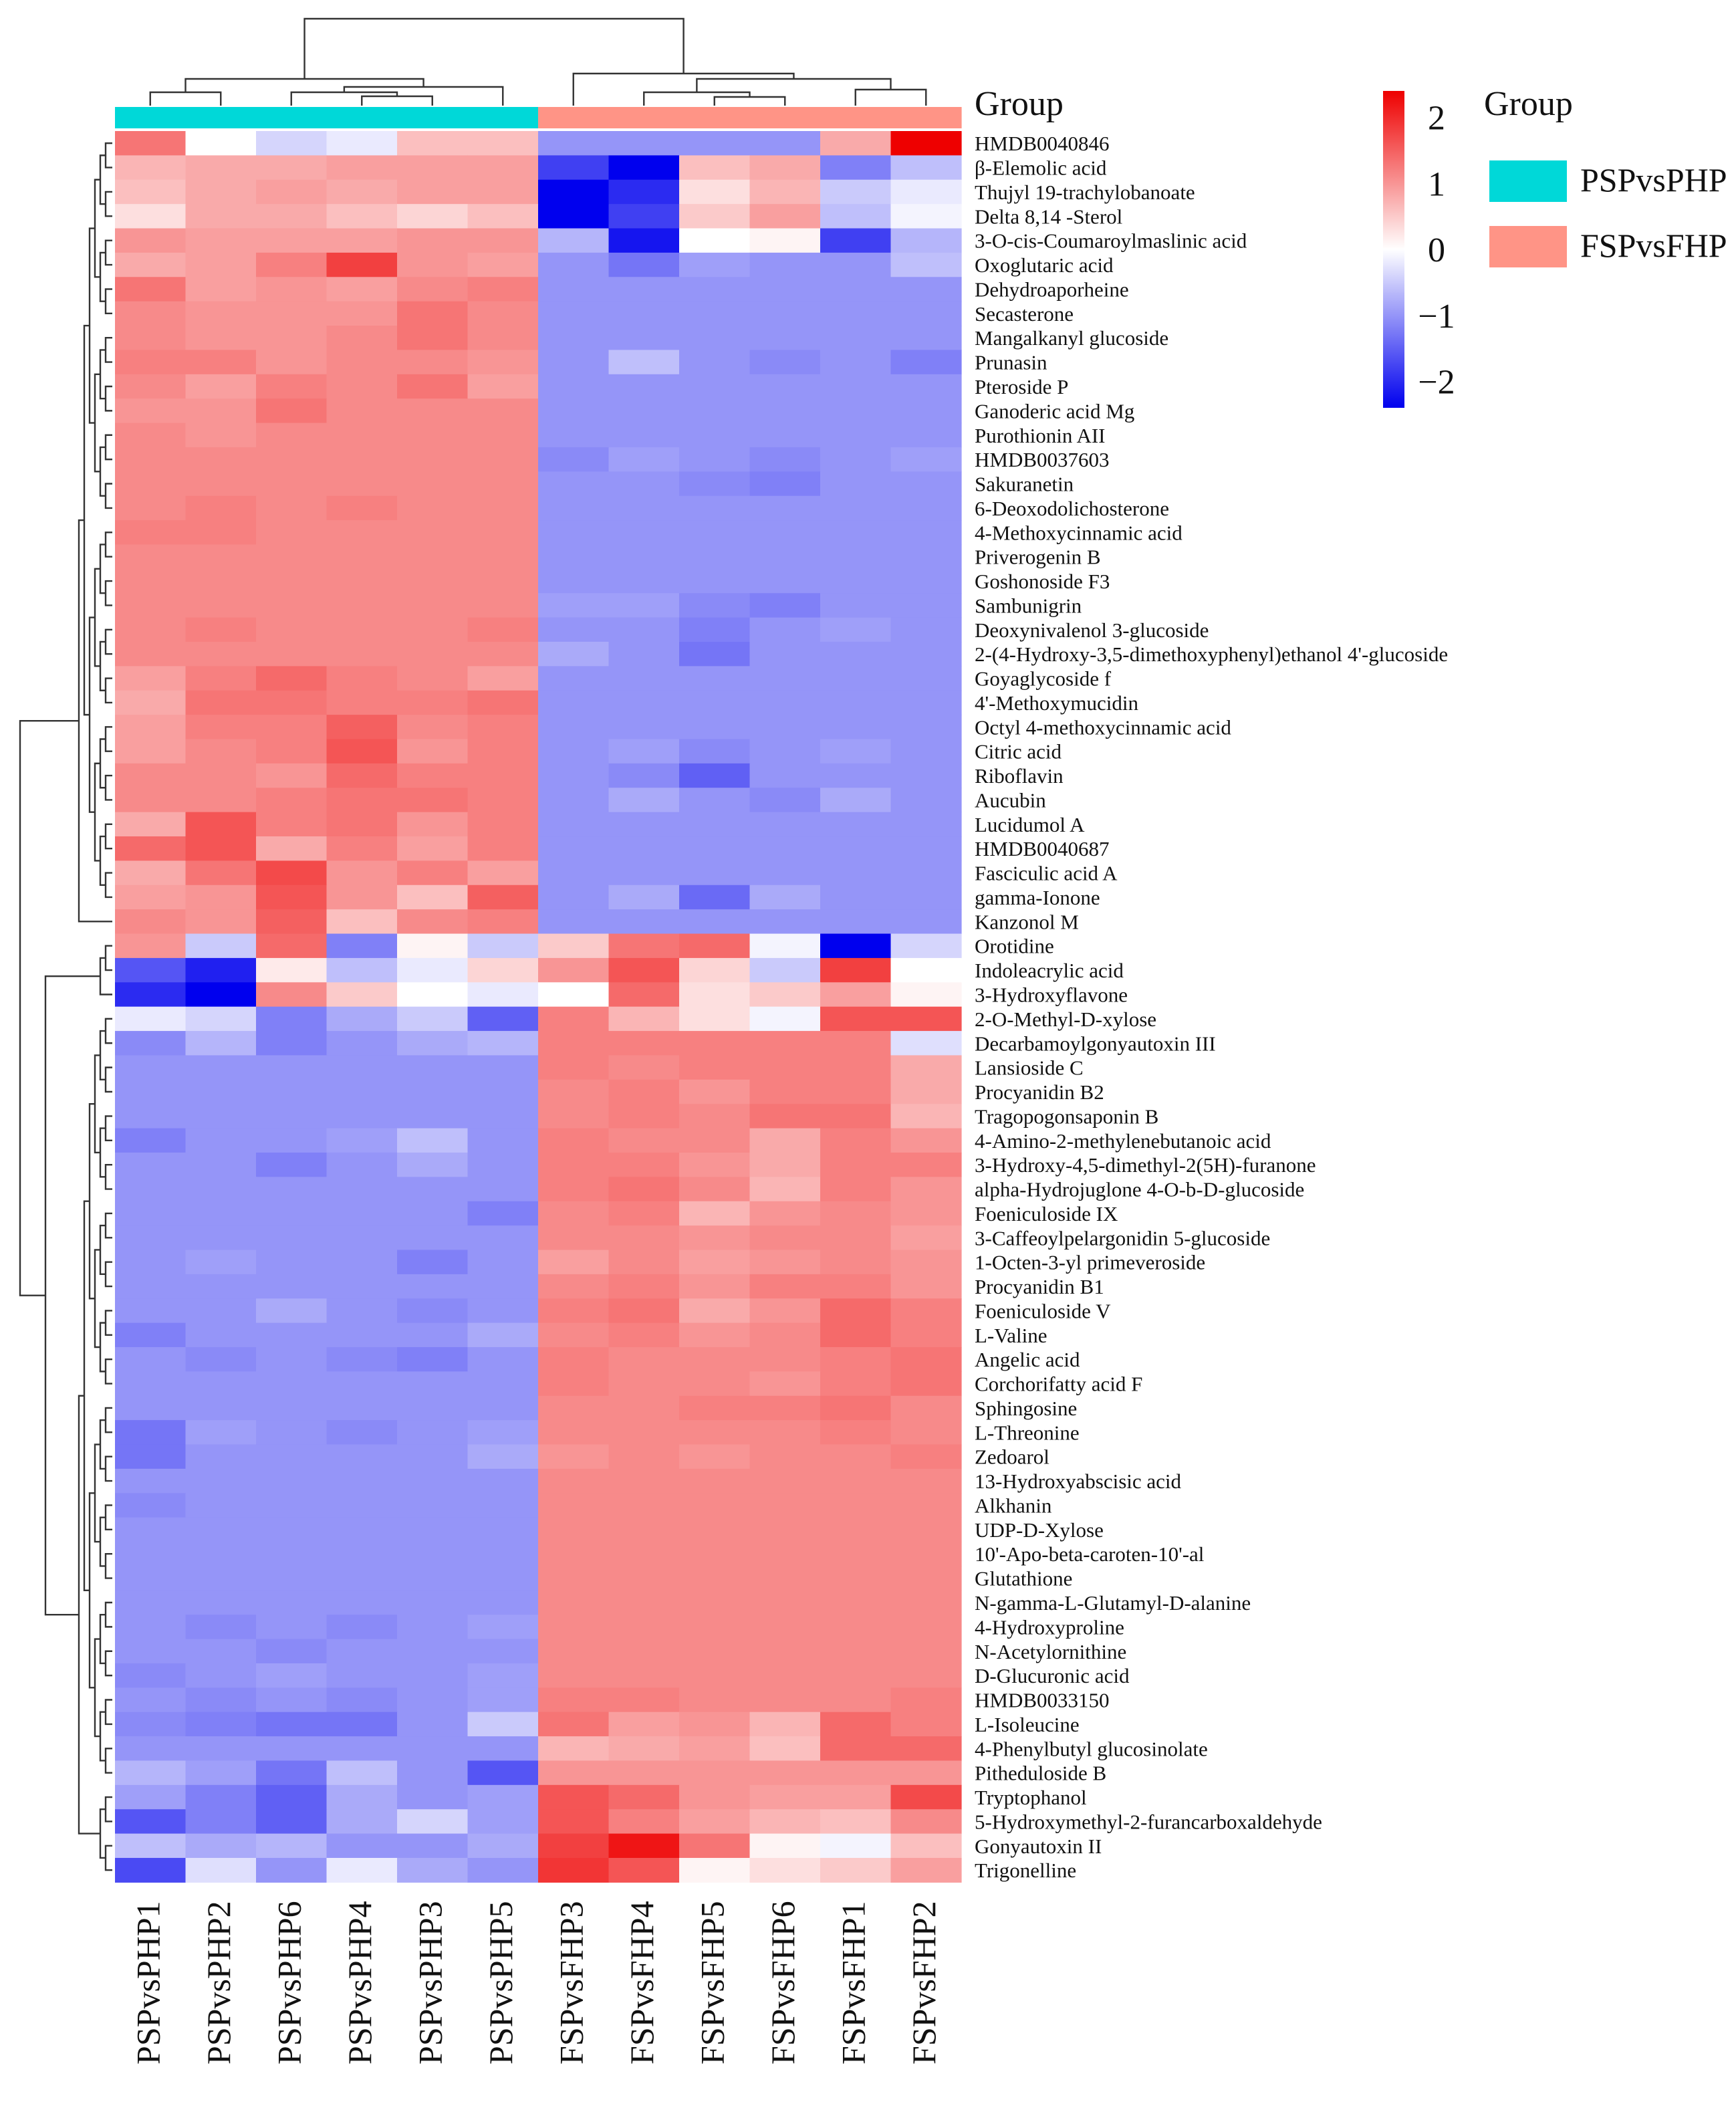  I want to click on colorbar-tick-label: −1, so click(1436, 317).